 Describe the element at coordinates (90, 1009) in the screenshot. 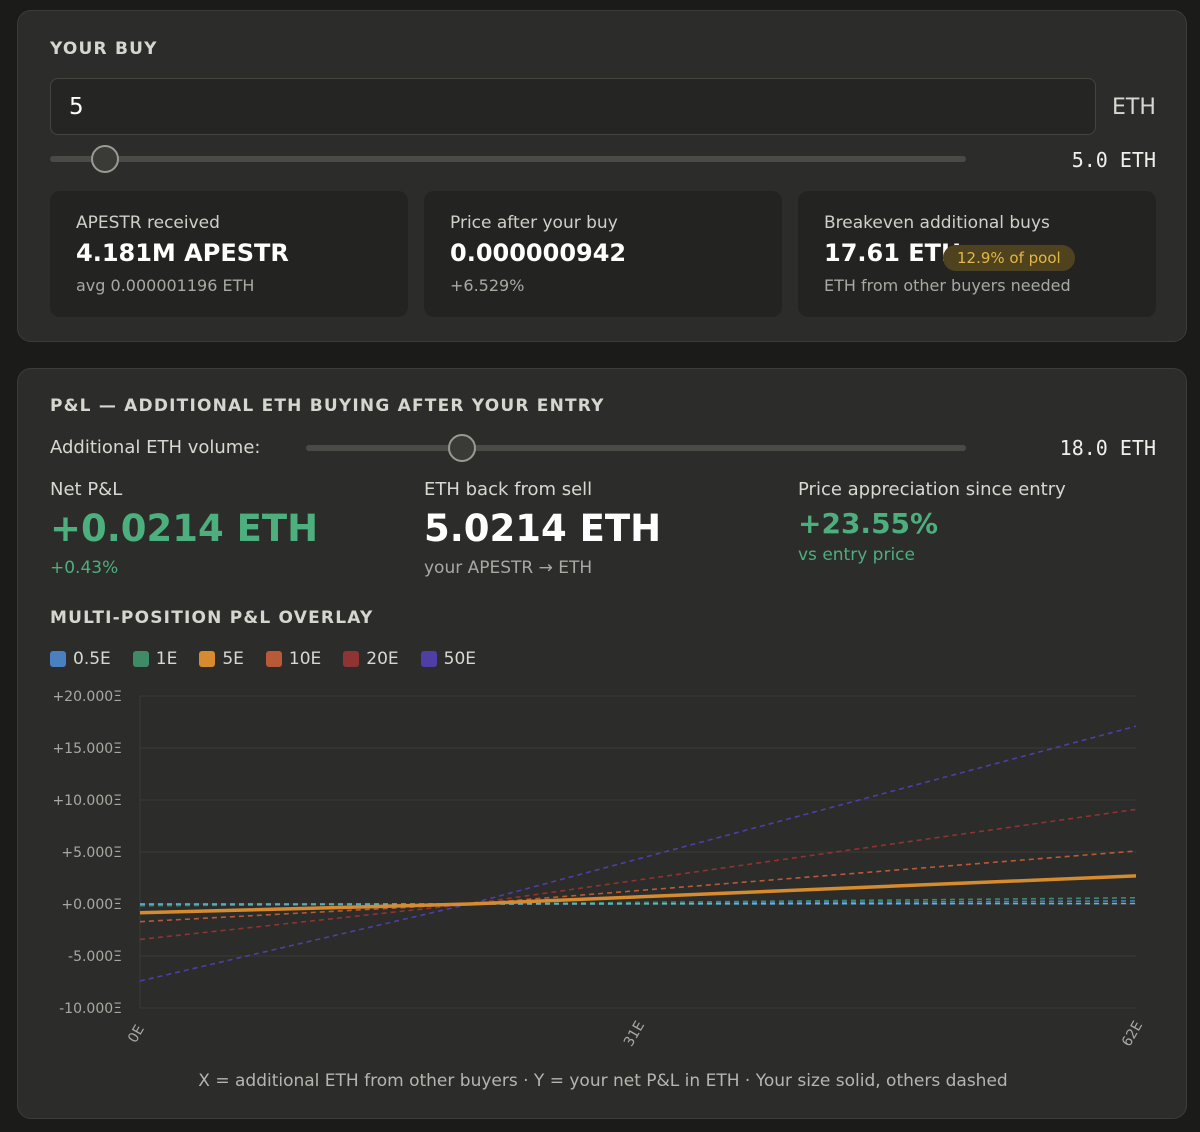

I see `y-tick-label: -10.000Ξ` at that location.